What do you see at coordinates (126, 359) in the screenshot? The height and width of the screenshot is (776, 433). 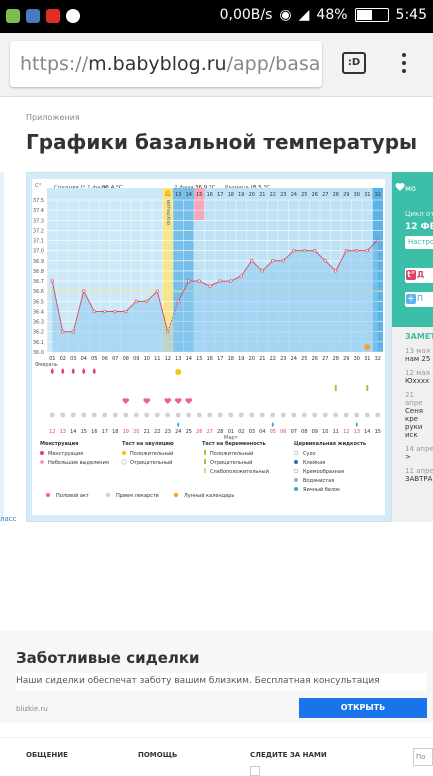 I see `x-cycle-day: 08` at bounding box center [126, 359].